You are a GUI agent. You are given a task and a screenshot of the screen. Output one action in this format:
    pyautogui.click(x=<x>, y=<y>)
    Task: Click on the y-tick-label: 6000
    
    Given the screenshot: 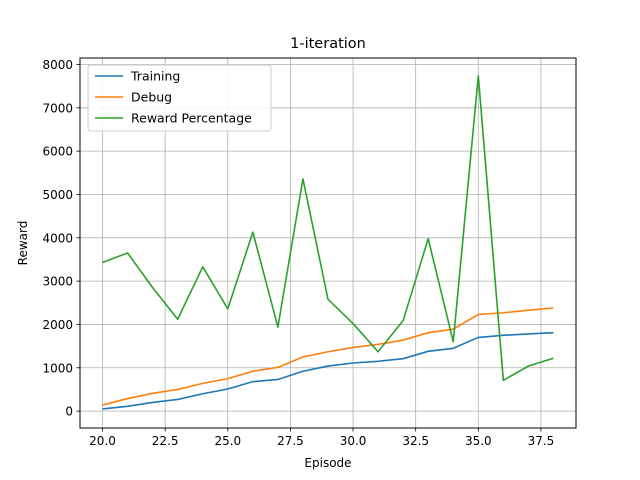 What is the action you would take?
    pyautogui.click(x=57, y=152)
    